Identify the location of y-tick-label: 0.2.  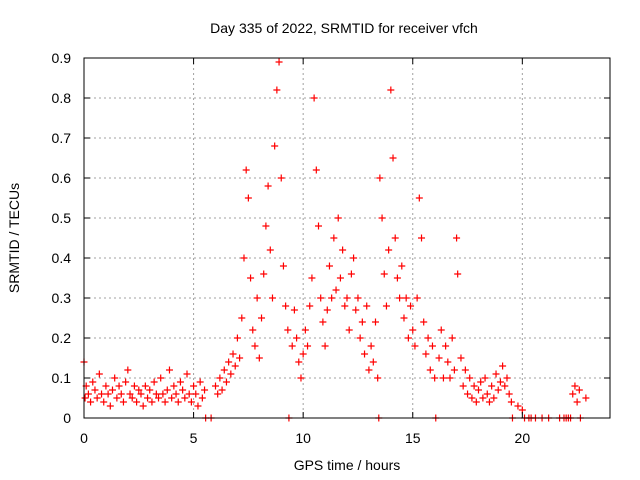
(62, 338).